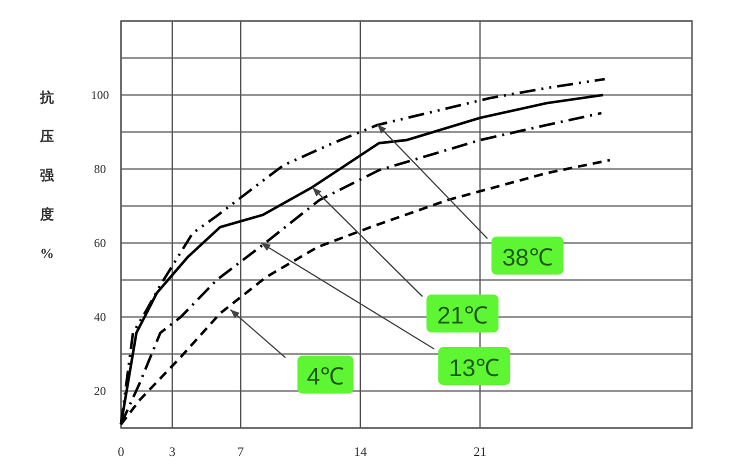  I want to click on x-tick-label: 21, so click(480, 451).